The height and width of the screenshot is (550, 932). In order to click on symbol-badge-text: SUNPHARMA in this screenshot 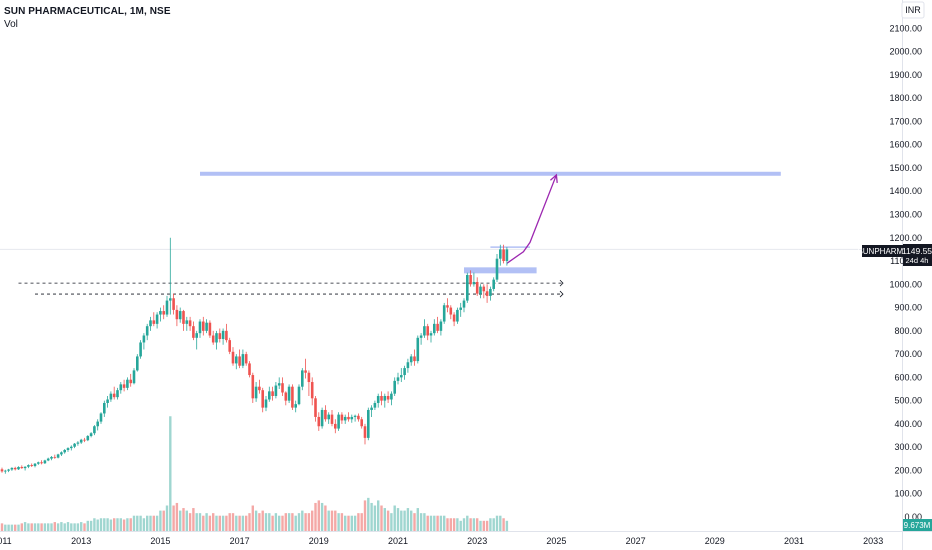, I will do `click(883, 251)`.